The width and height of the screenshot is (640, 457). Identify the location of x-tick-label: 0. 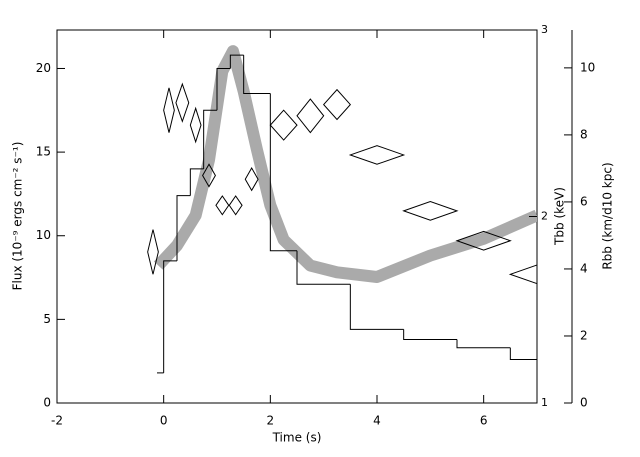
(164, 421).